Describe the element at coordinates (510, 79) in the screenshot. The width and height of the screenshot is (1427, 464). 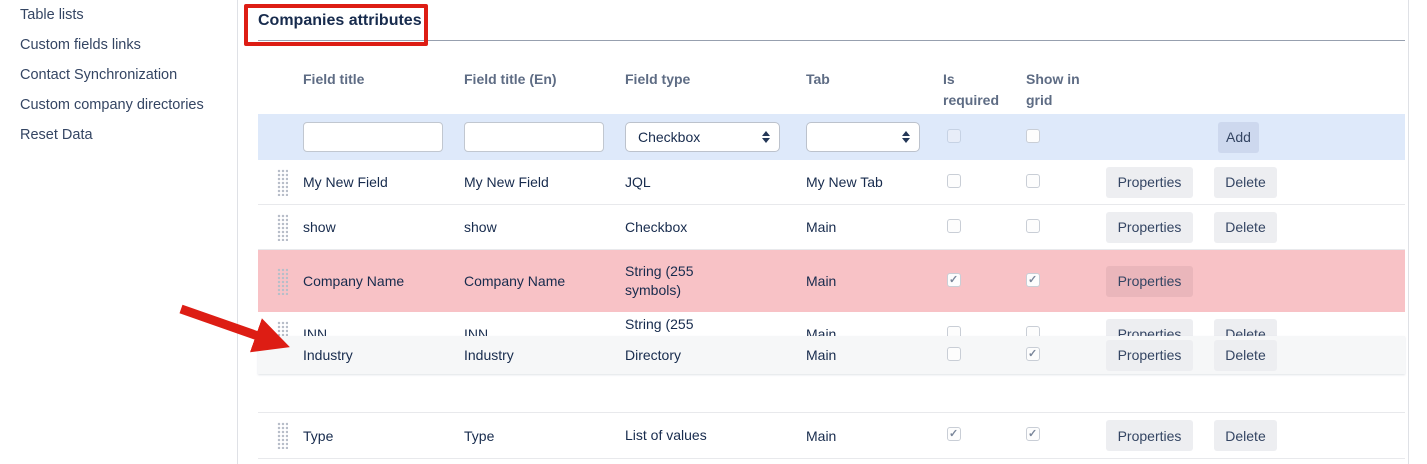
I see `col-header-field-title-en: Field title (En)` at that location.